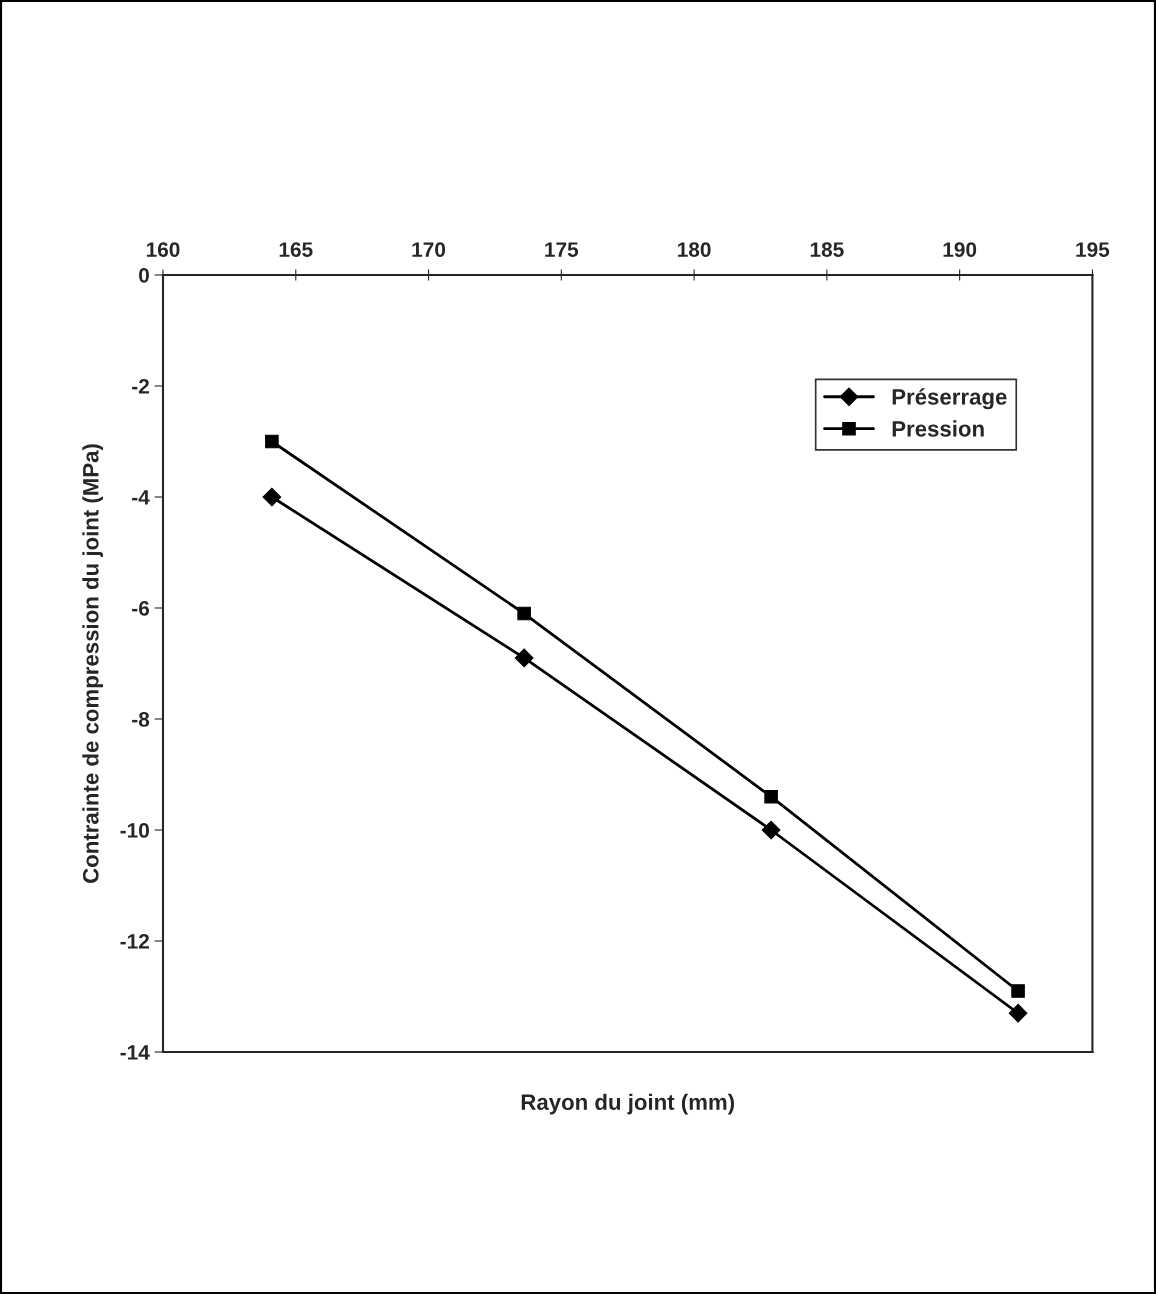  I want to click on y-axis-title: Contrainte de compression du joint (MPa), so click(93, 663).